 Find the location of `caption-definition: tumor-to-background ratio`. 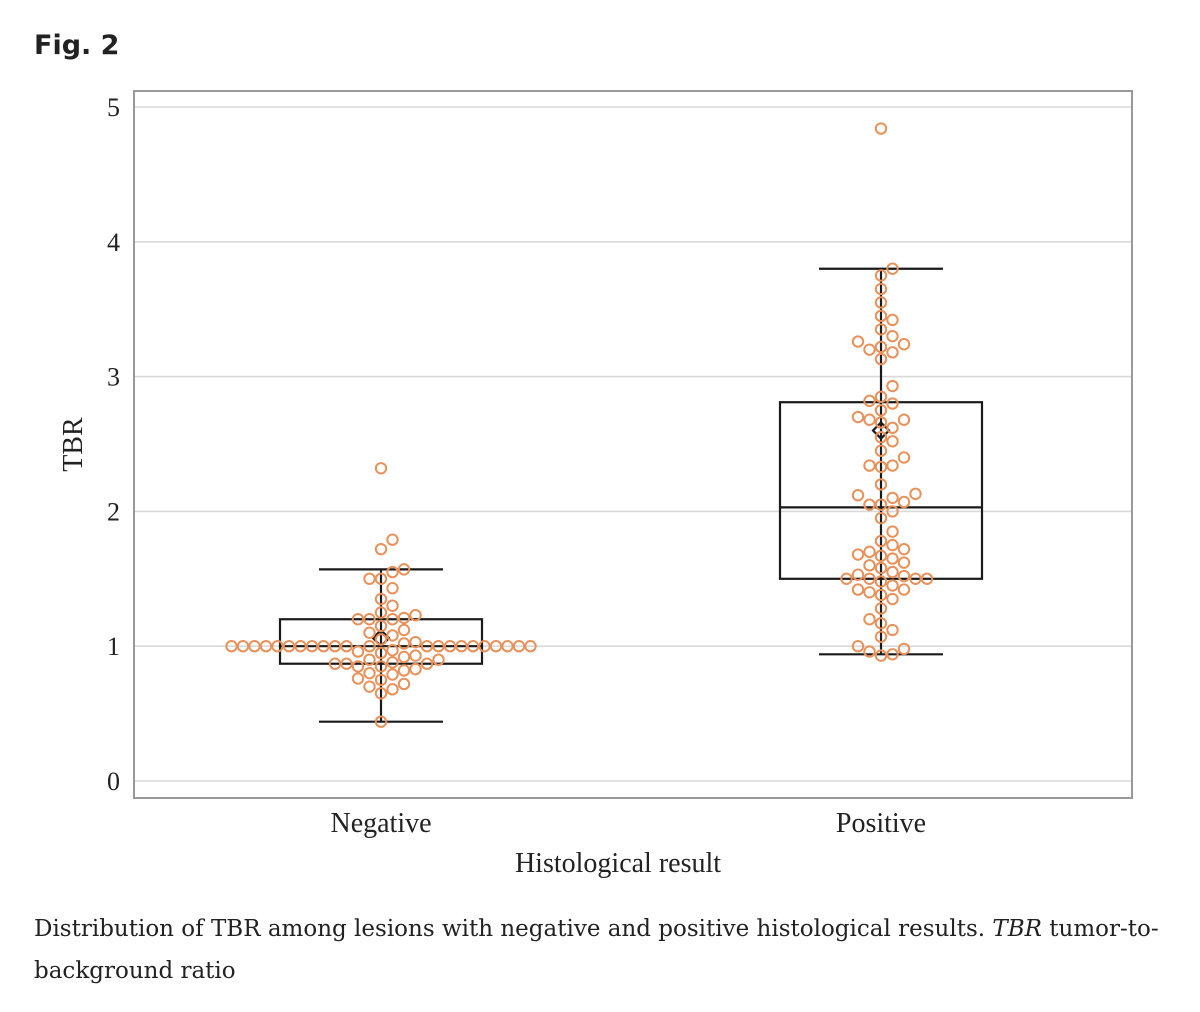

caption-definition: tumor-to-background ratio is located at coordinates (596, 950).